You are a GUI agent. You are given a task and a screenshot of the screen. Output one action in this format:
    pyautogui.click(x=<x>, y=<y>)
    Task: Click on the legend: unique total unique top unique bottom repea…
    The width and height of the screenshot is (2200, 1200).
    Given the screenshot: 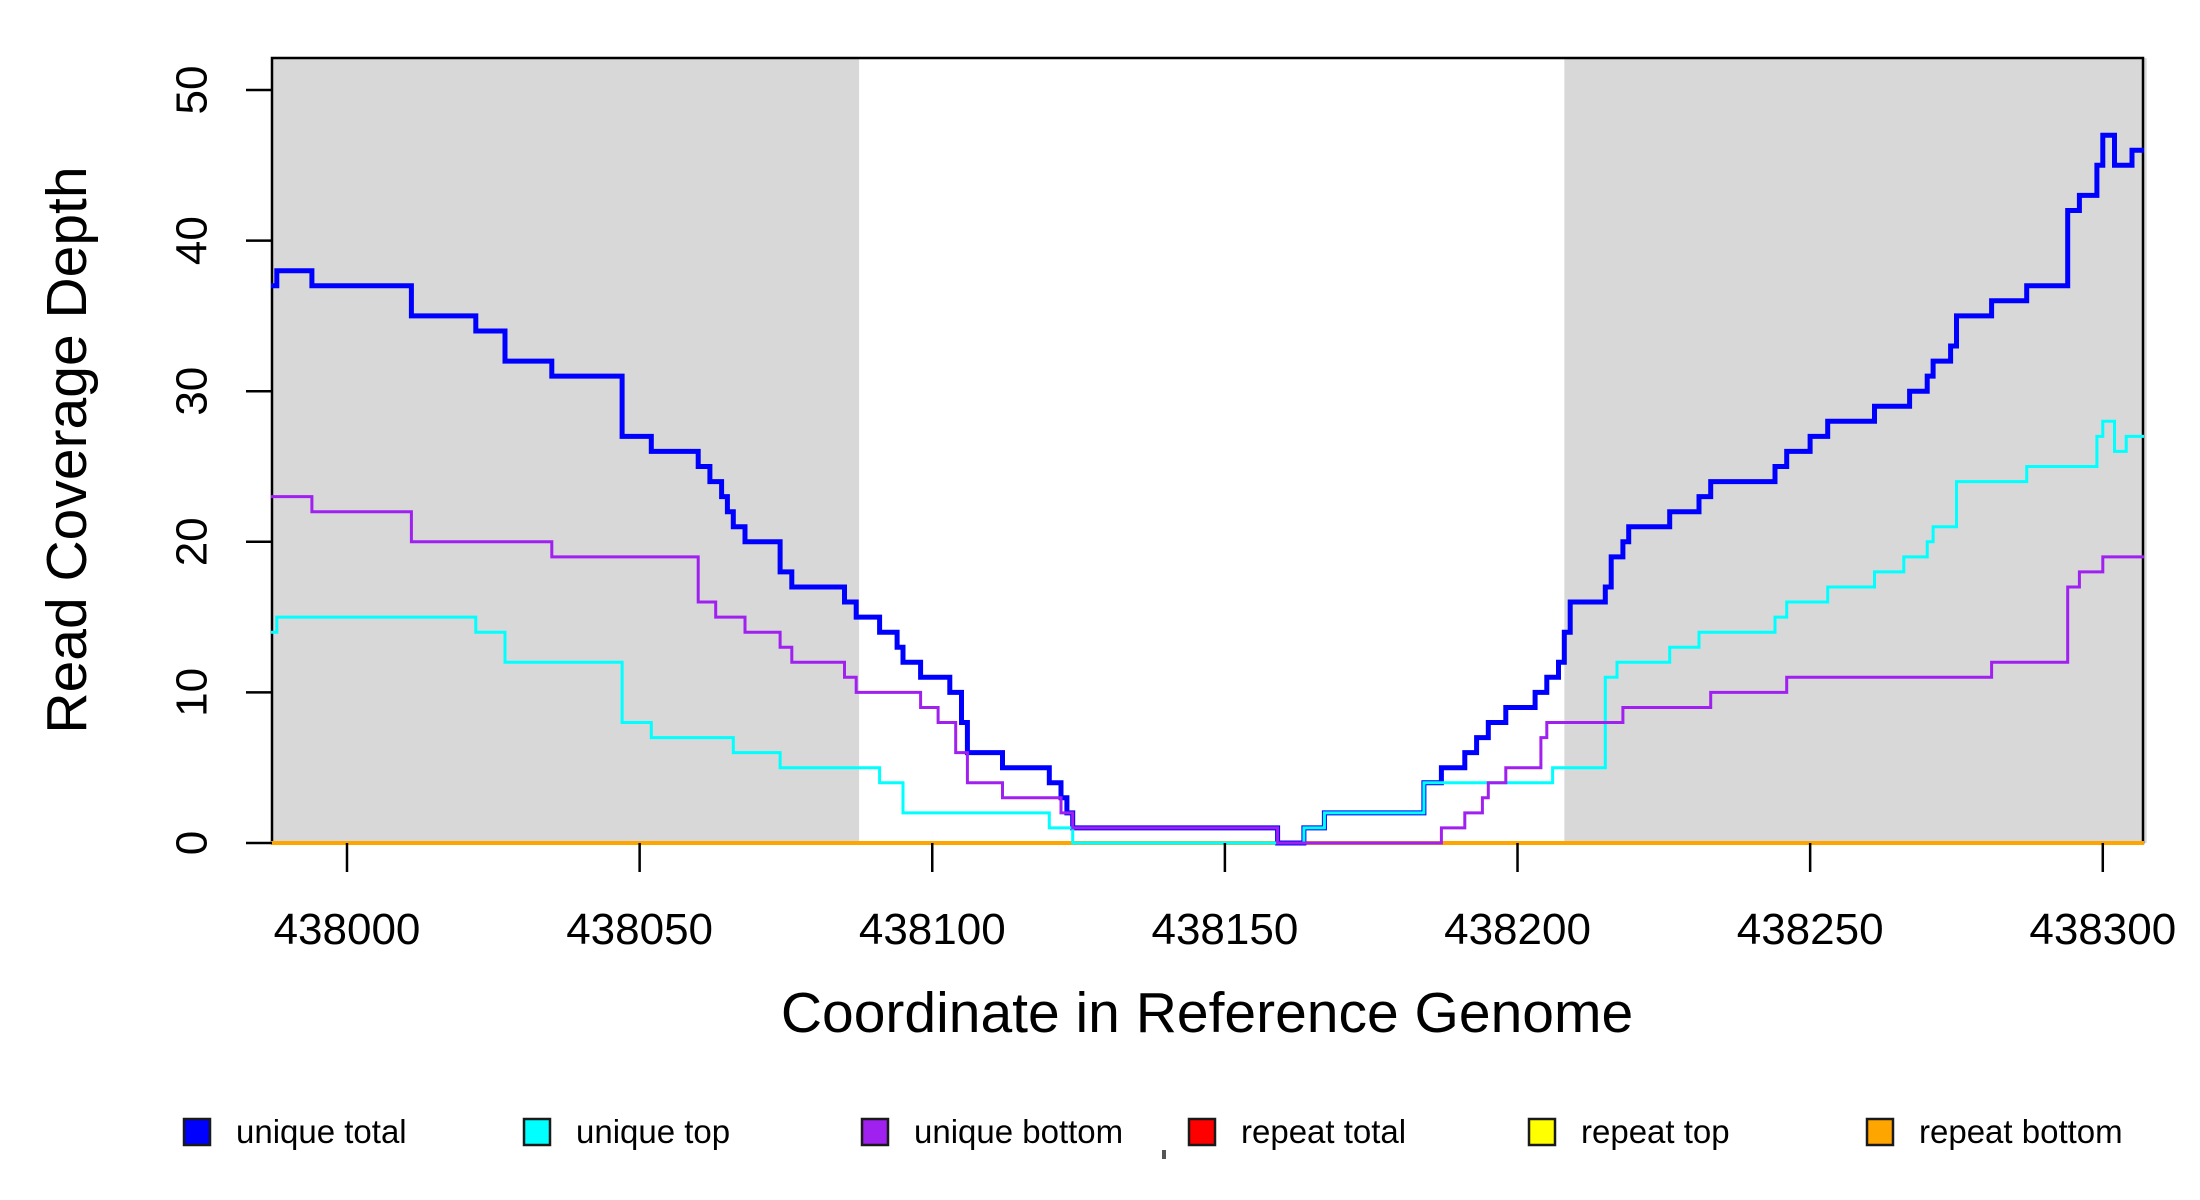 What is the action you would take?
    pyautogui.click(x=1152, y=1131)
    